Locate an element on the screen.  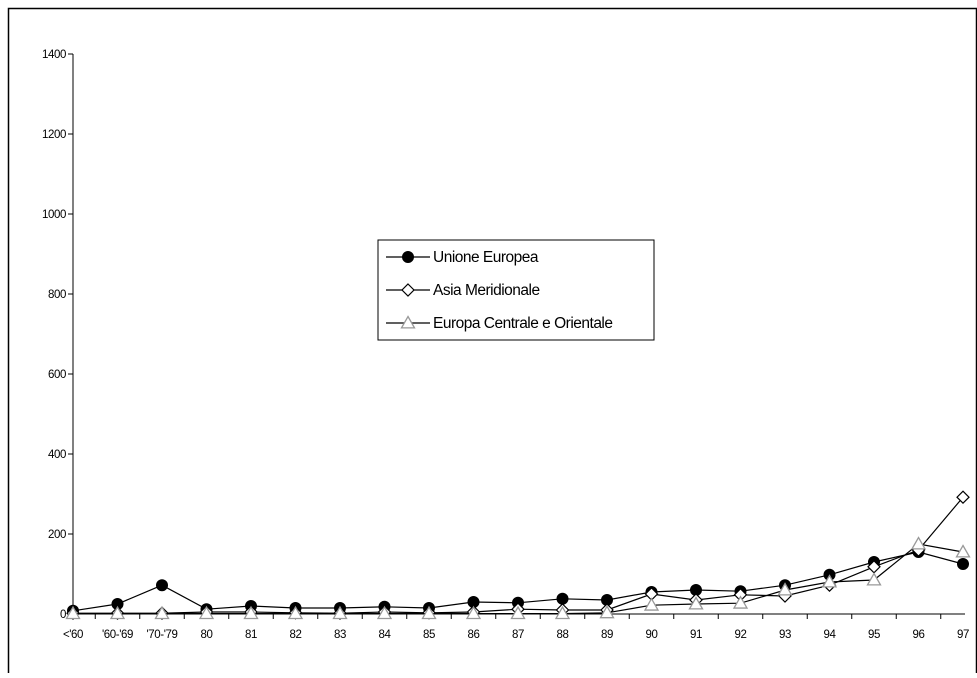
x-tick-label: 80 is located at coordinates (207, 635).